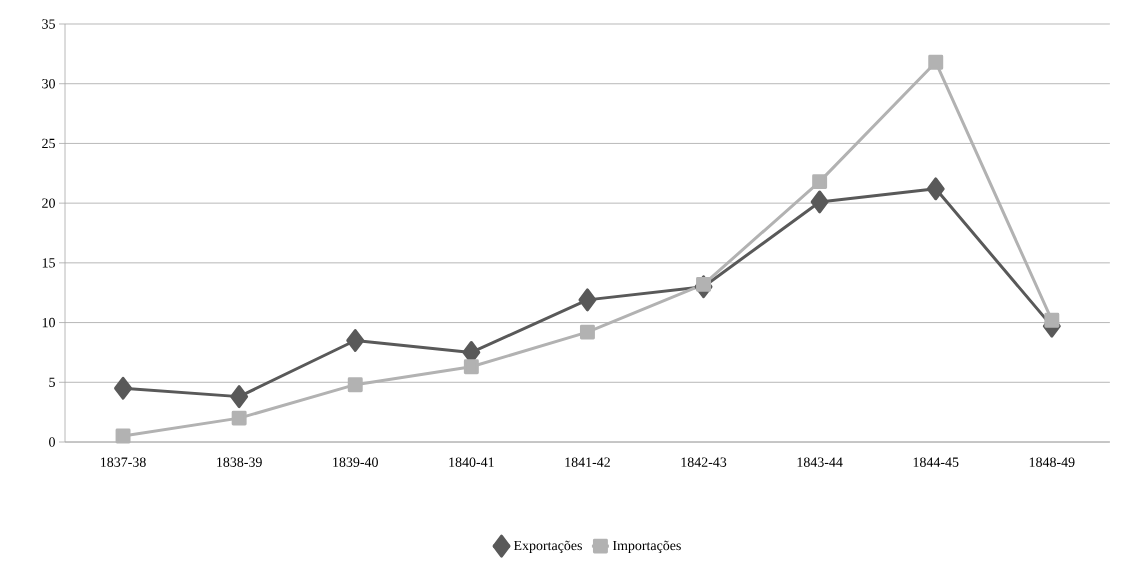 The image size is (1135, 562). I want to click on y-tick-label: 5, so click(52, 382).